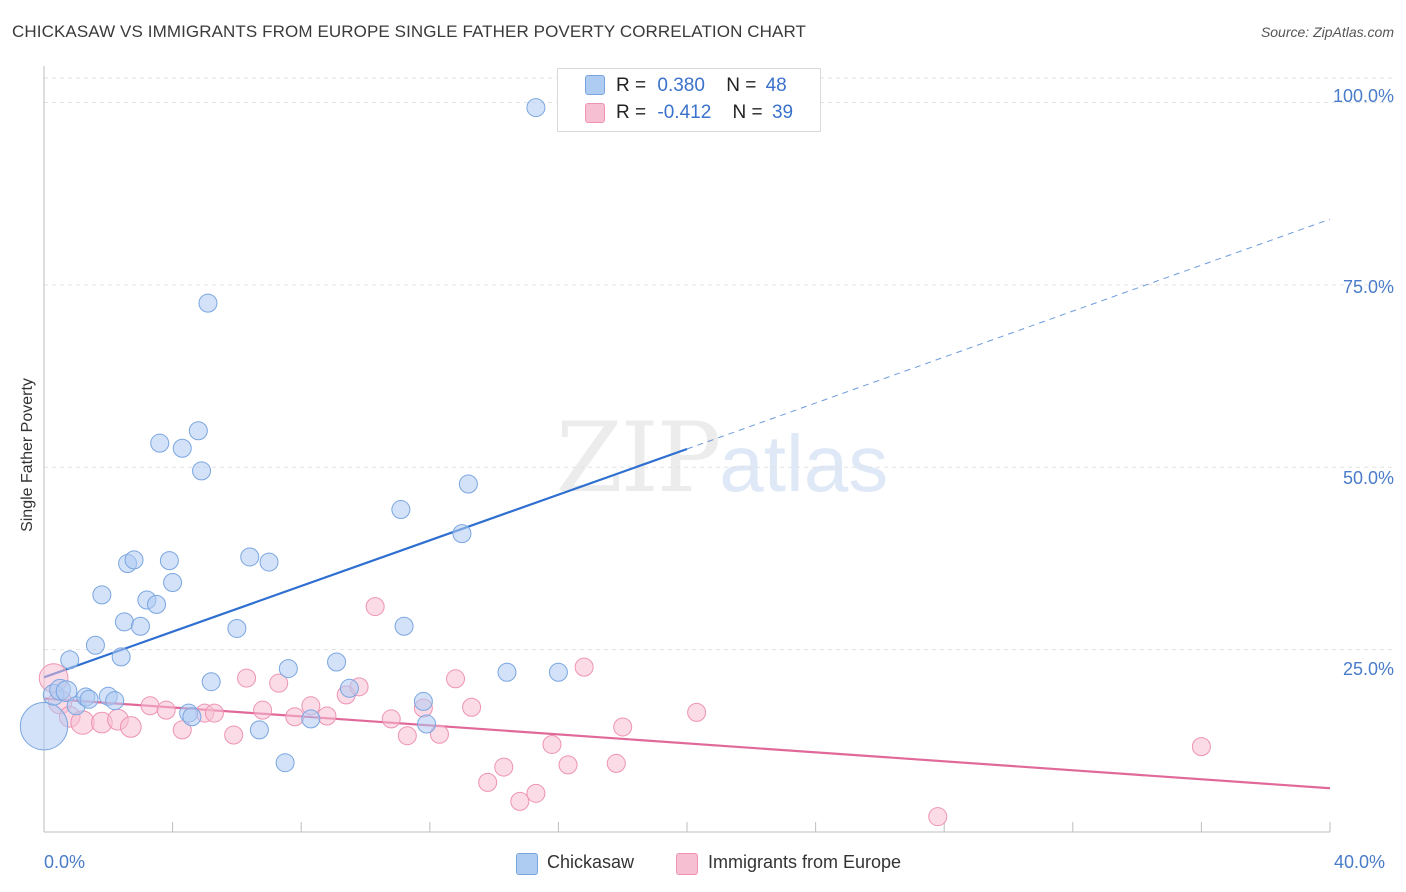  Describe the element at coordinates (1360, 862) in the screenshot. I see `x-tick-label-max: 40.0%` at that location.